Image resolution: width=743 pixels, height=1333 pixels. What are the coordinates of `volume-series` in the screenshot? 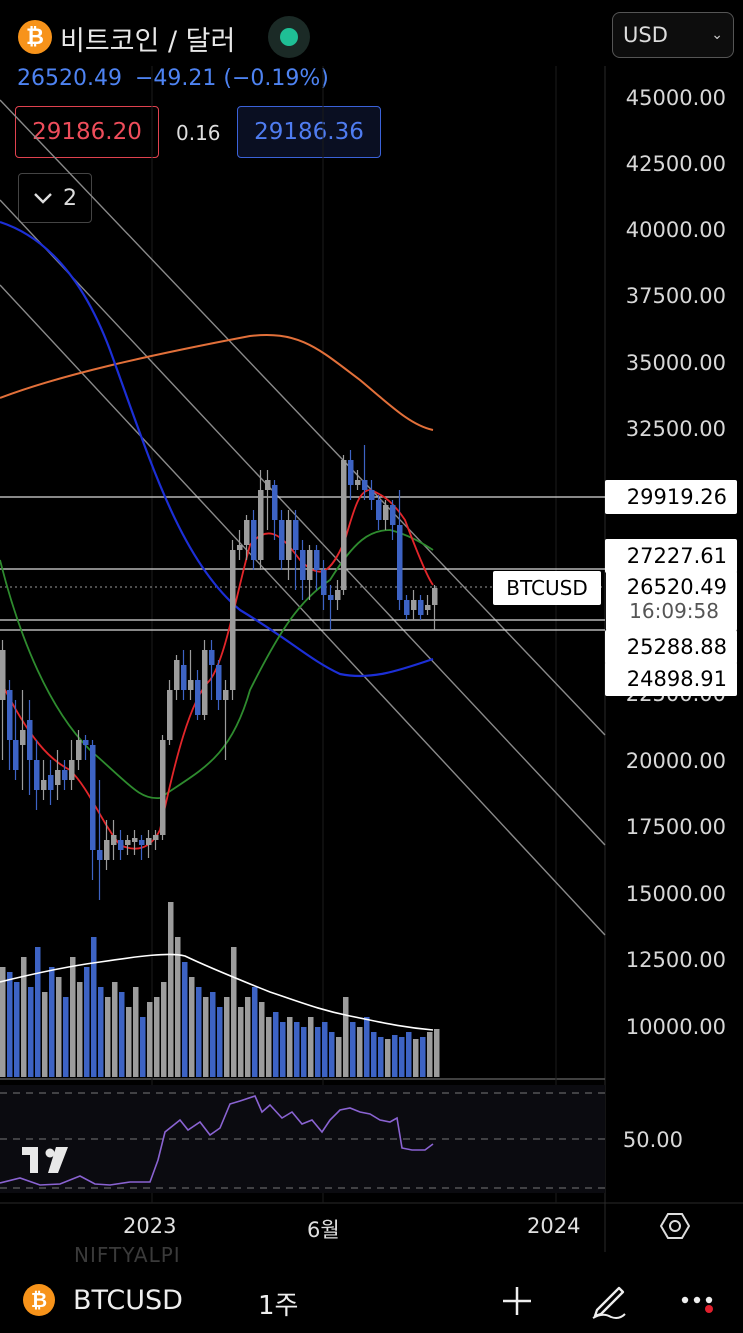 It's located at (220, 989).